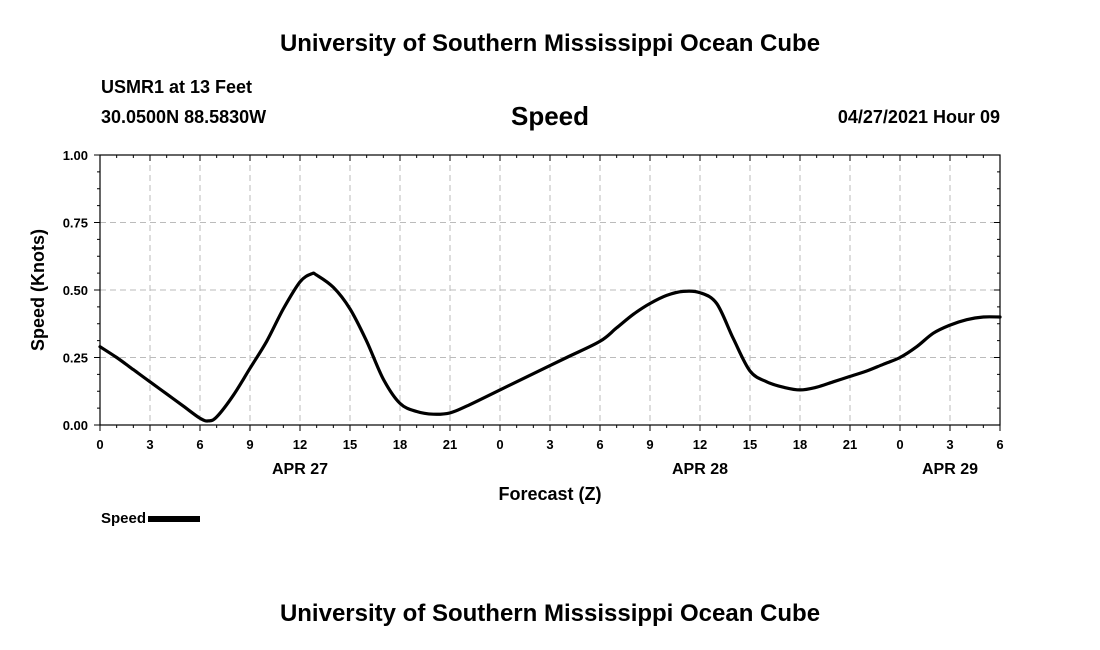 The width and height of the screenshot is (1100, 650). I want to click on y-tick-label: 0.75, so click(75, 223).